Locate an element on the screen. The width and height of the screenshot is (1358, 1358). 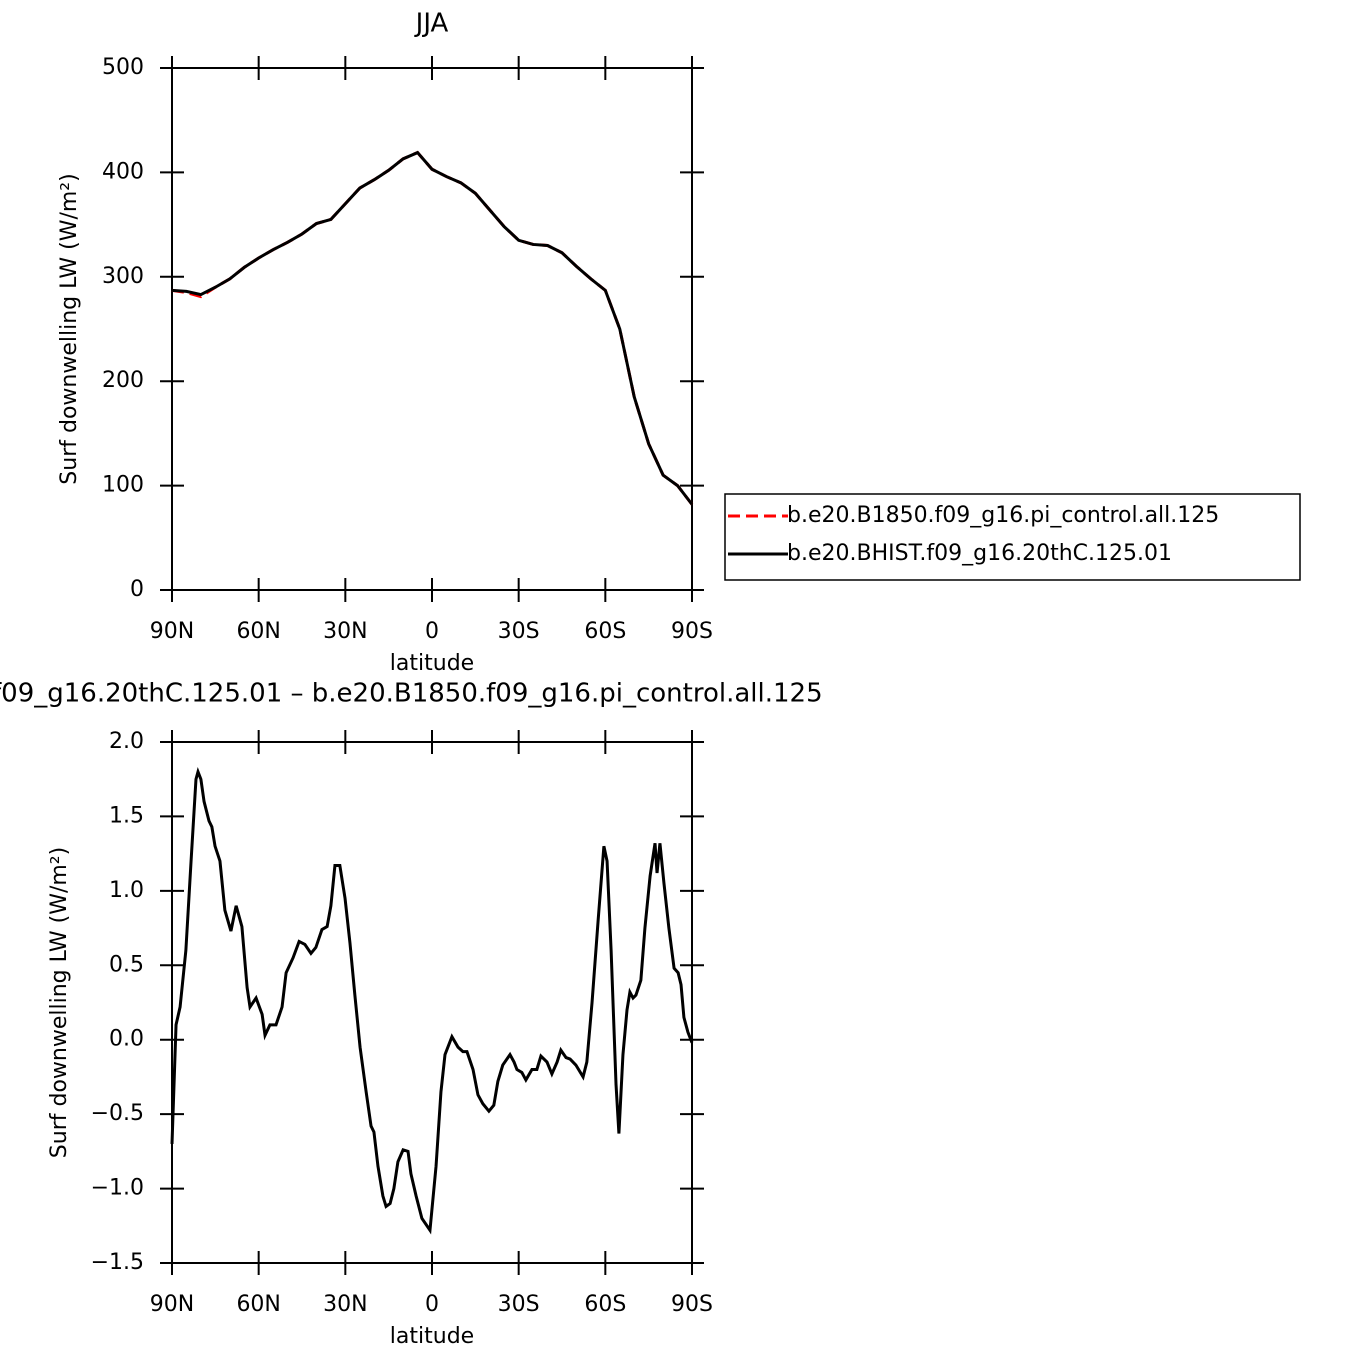
legend-label: b.e20.B1850.f09_g16.pi_control.all.125 is located at coordinates (1003, 515).